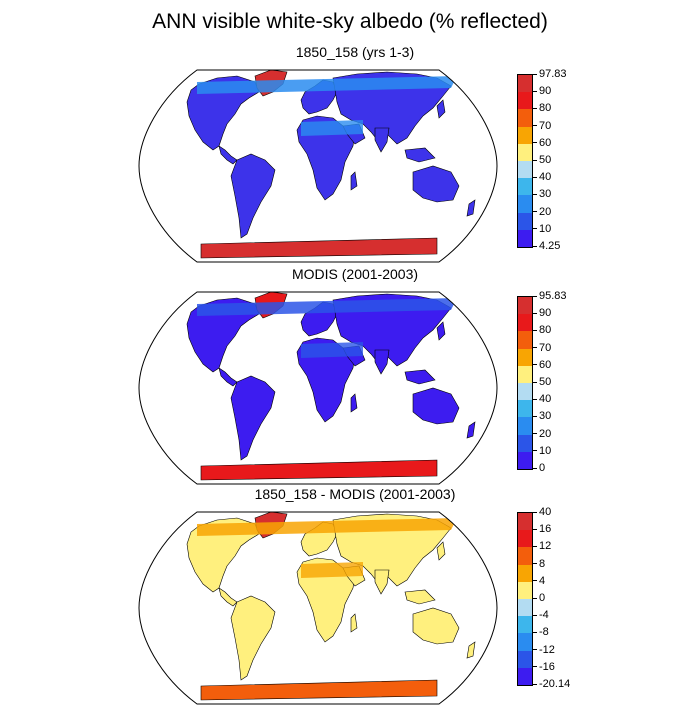 This screenshot has height=706, width=700. Describe the element at coordinates (542, 229) in the screenshot. I see `colorbar-tick-label: 10` at that location.